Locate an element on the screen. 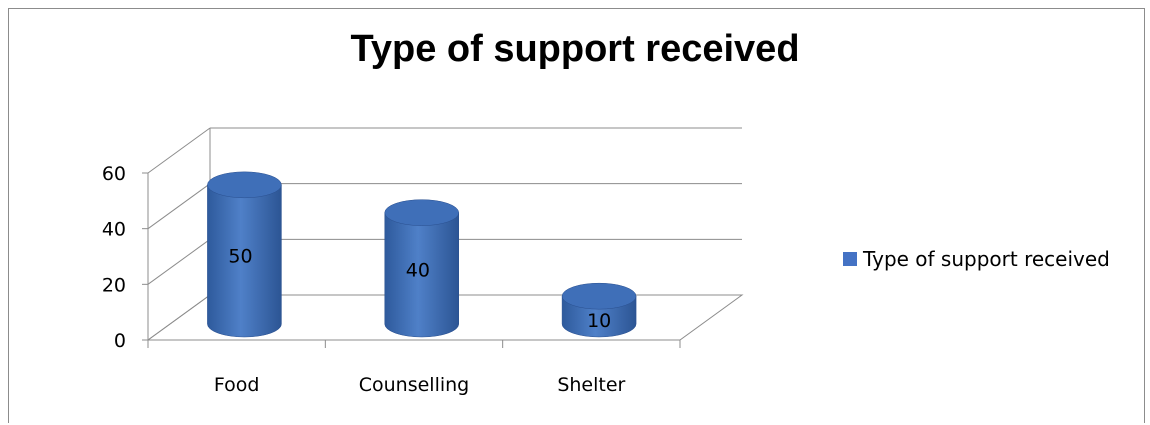 Image resolution: width=1150 pixels, height=425 pixels. x-tick-label: Shelter is located at coordinates (591, 385).